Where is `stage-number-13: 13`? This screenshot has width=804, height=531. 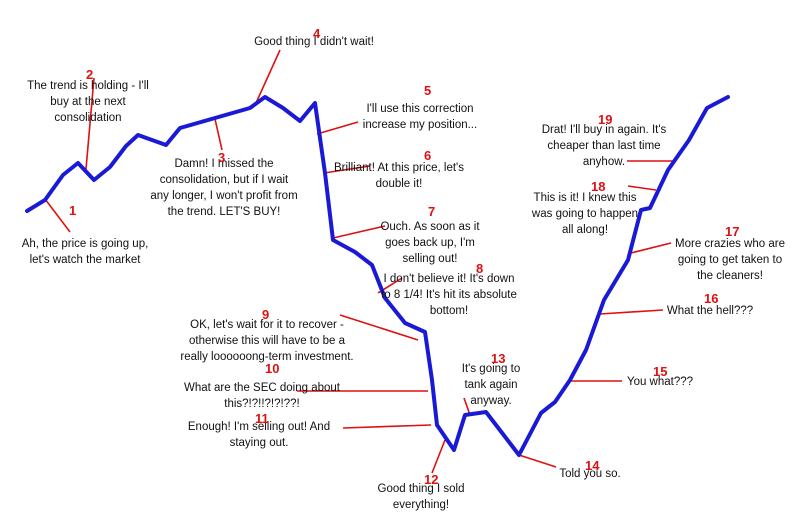
stage-number-13: 13 is located at coordinates (498, 358).